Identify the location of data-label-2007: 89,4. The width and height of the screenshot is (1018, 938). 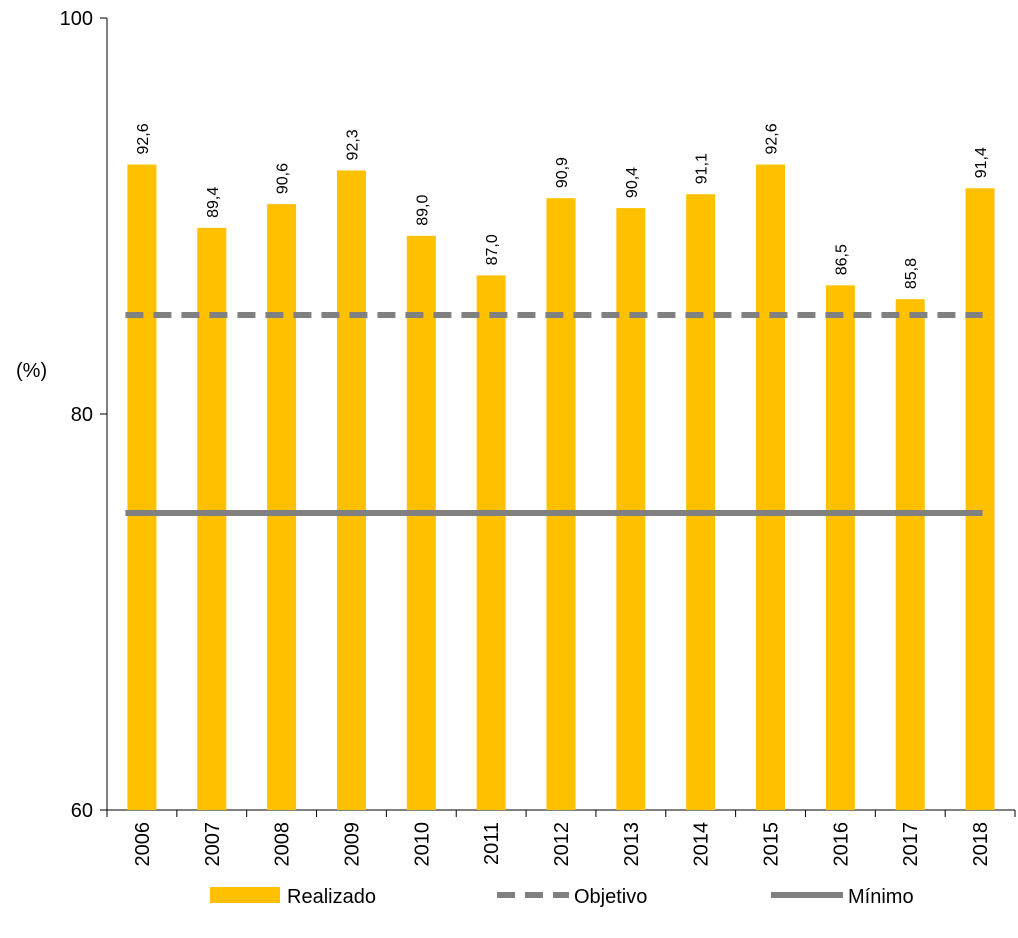
(213, 202).